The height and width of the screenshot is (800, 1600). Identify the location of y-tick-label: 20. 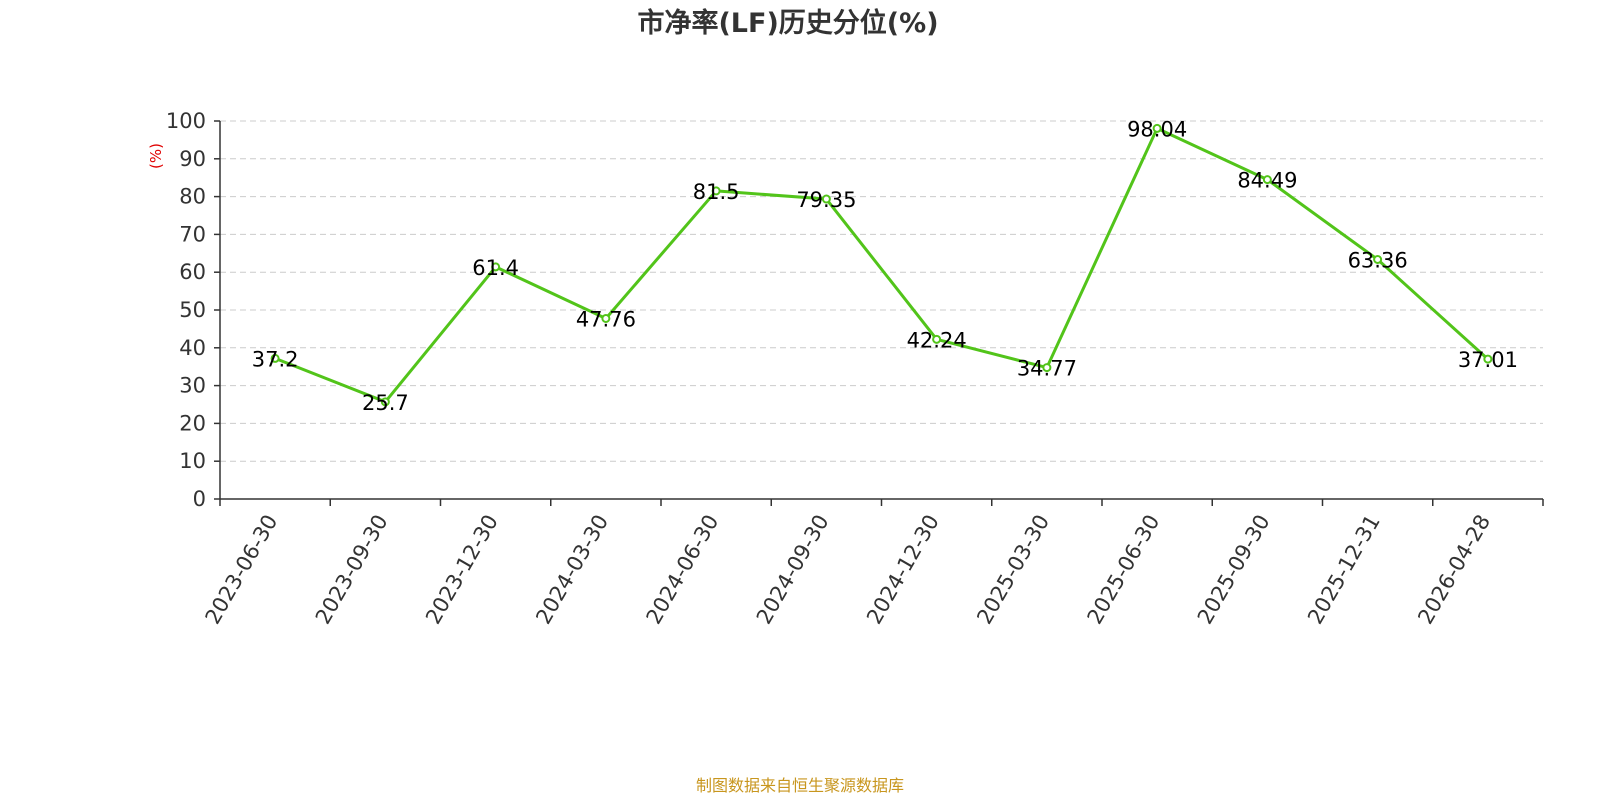
(192, 423).